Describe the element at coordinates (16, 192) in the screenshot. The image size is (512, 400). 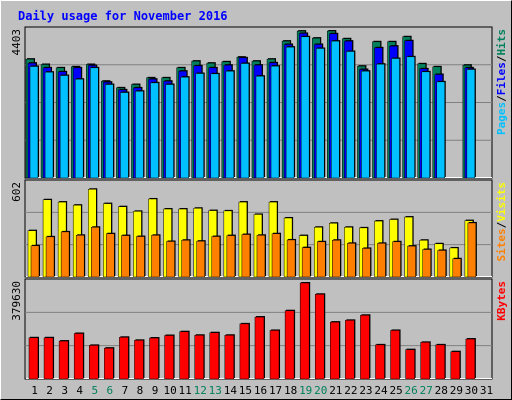
I see `panel-middle-max-label: 602` at that location.